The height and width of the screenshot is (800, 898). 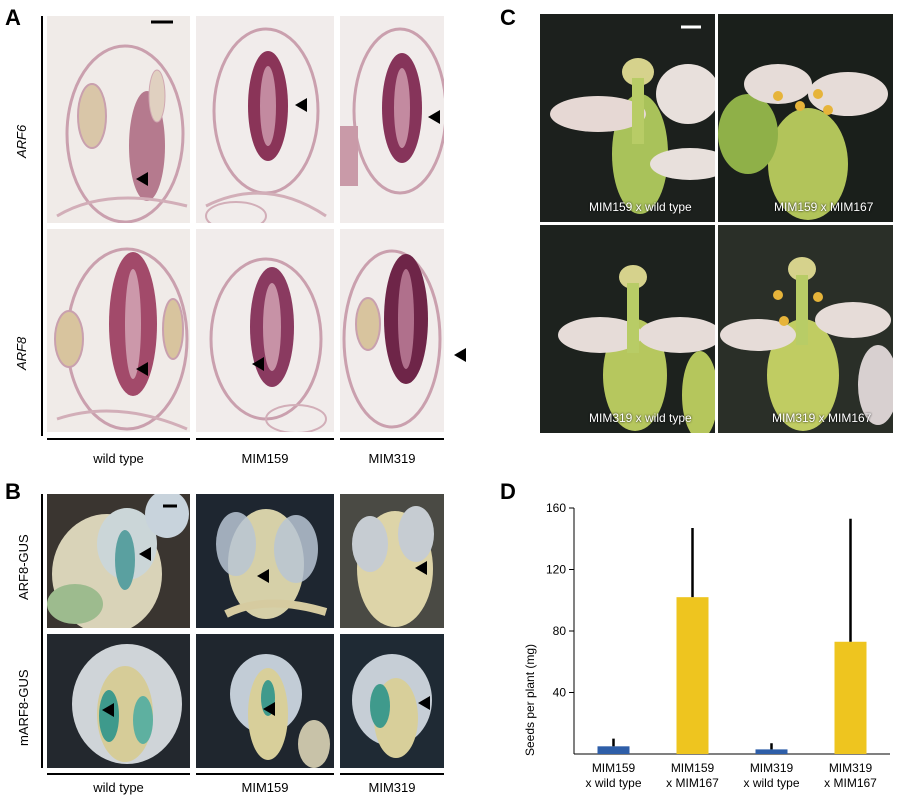 What do you see at coordinates (556, 508) in the screenshot?
I see `y-tick-label: 160` at bounding box center [556, 508].